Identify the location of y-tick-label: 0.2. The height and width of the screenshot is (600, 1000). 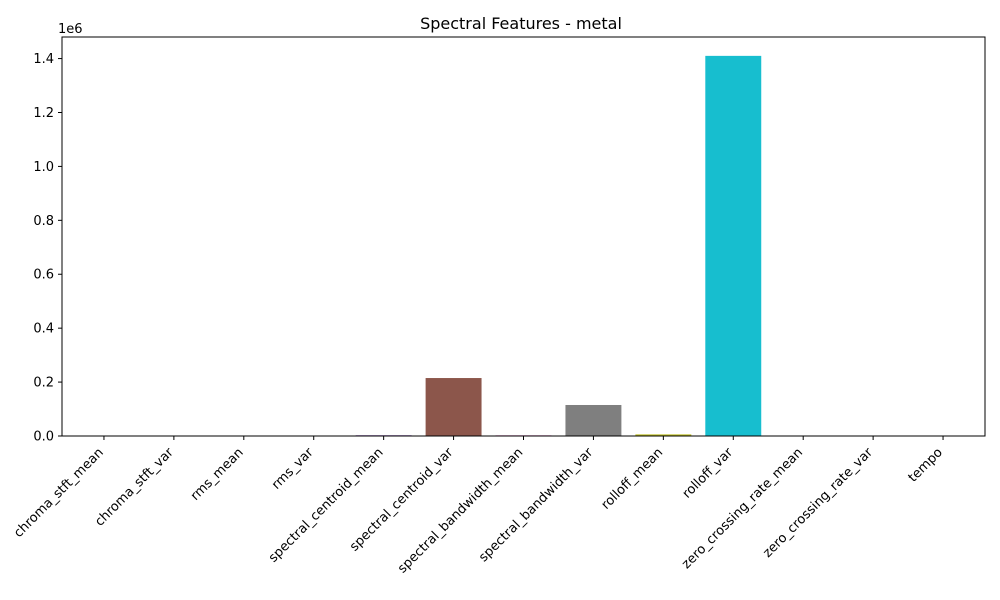
(43, 383).